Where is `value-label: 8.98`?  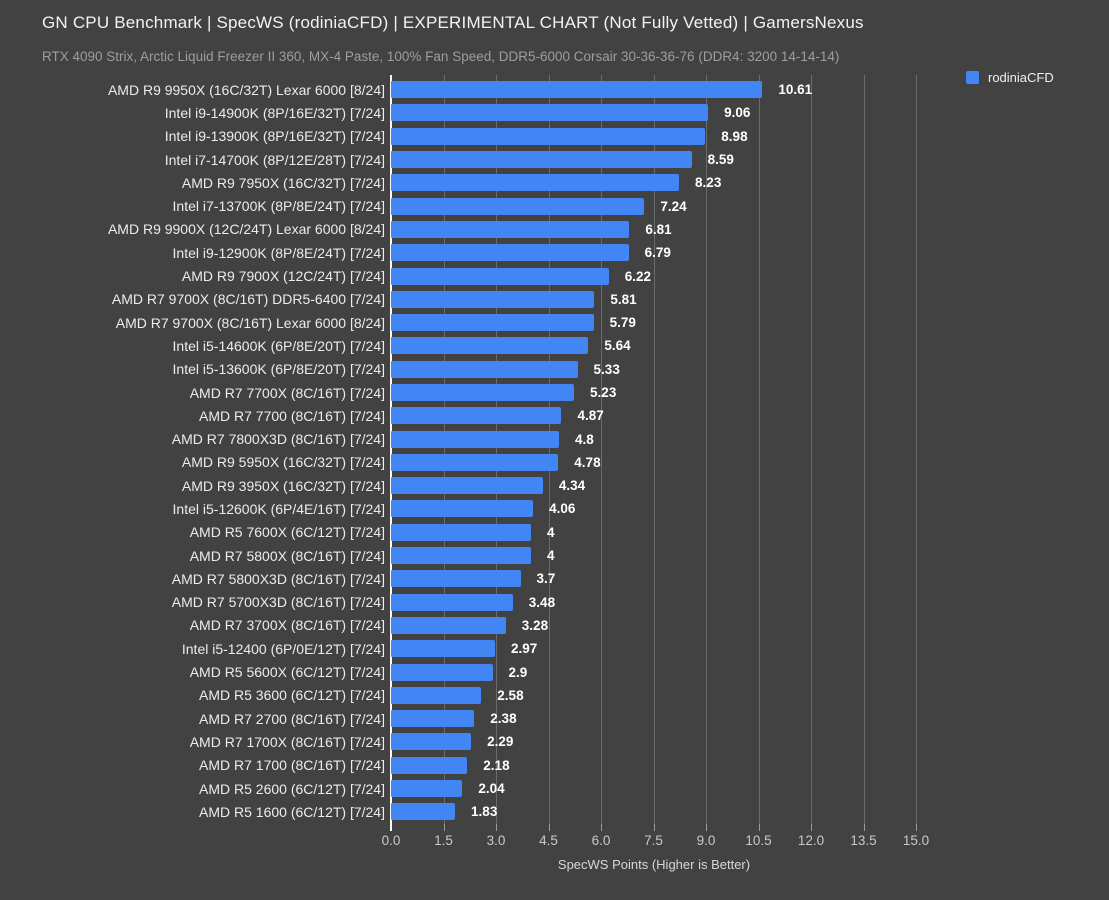
value-label: 8.98 is located at coordinates (734, 136).